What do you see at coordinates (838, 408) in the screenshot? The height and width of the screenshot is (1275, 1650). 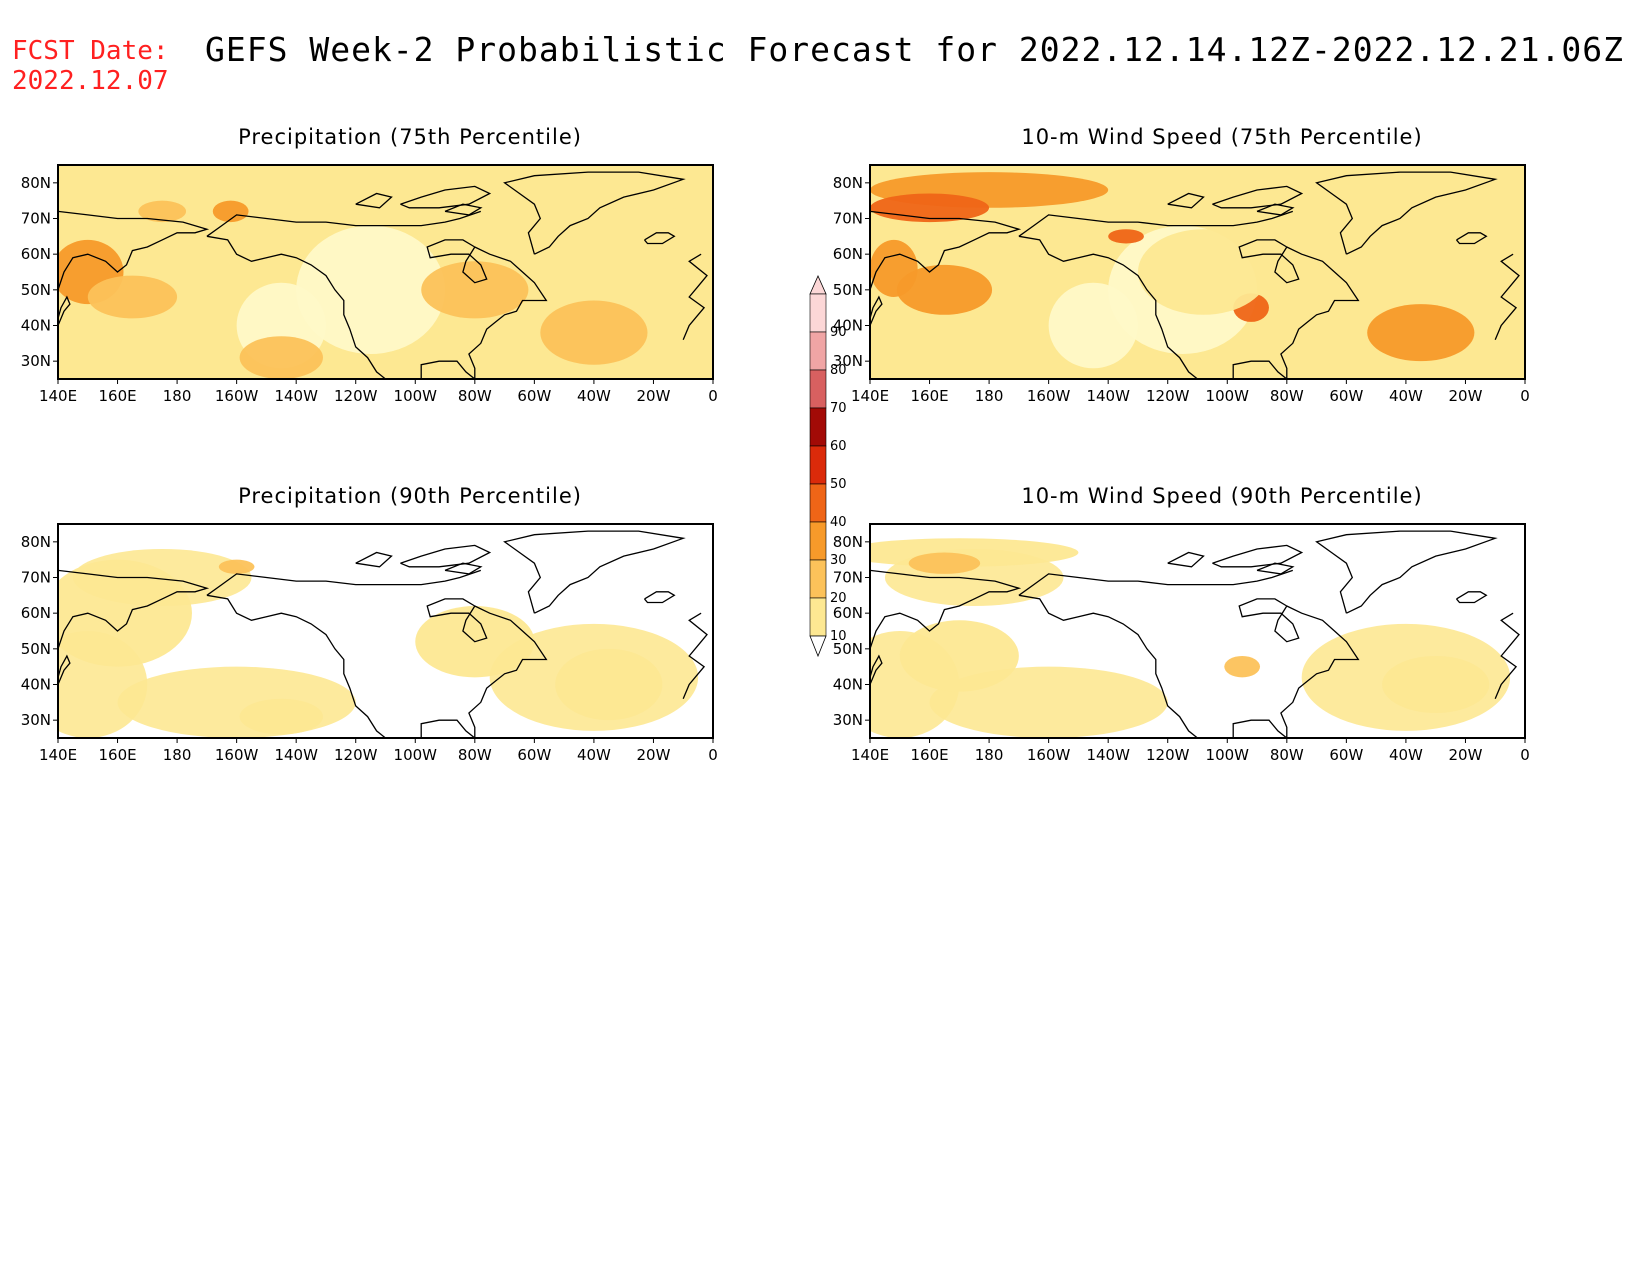 I see `colorbar-level-label: 70` at bounding box center [838, 408].